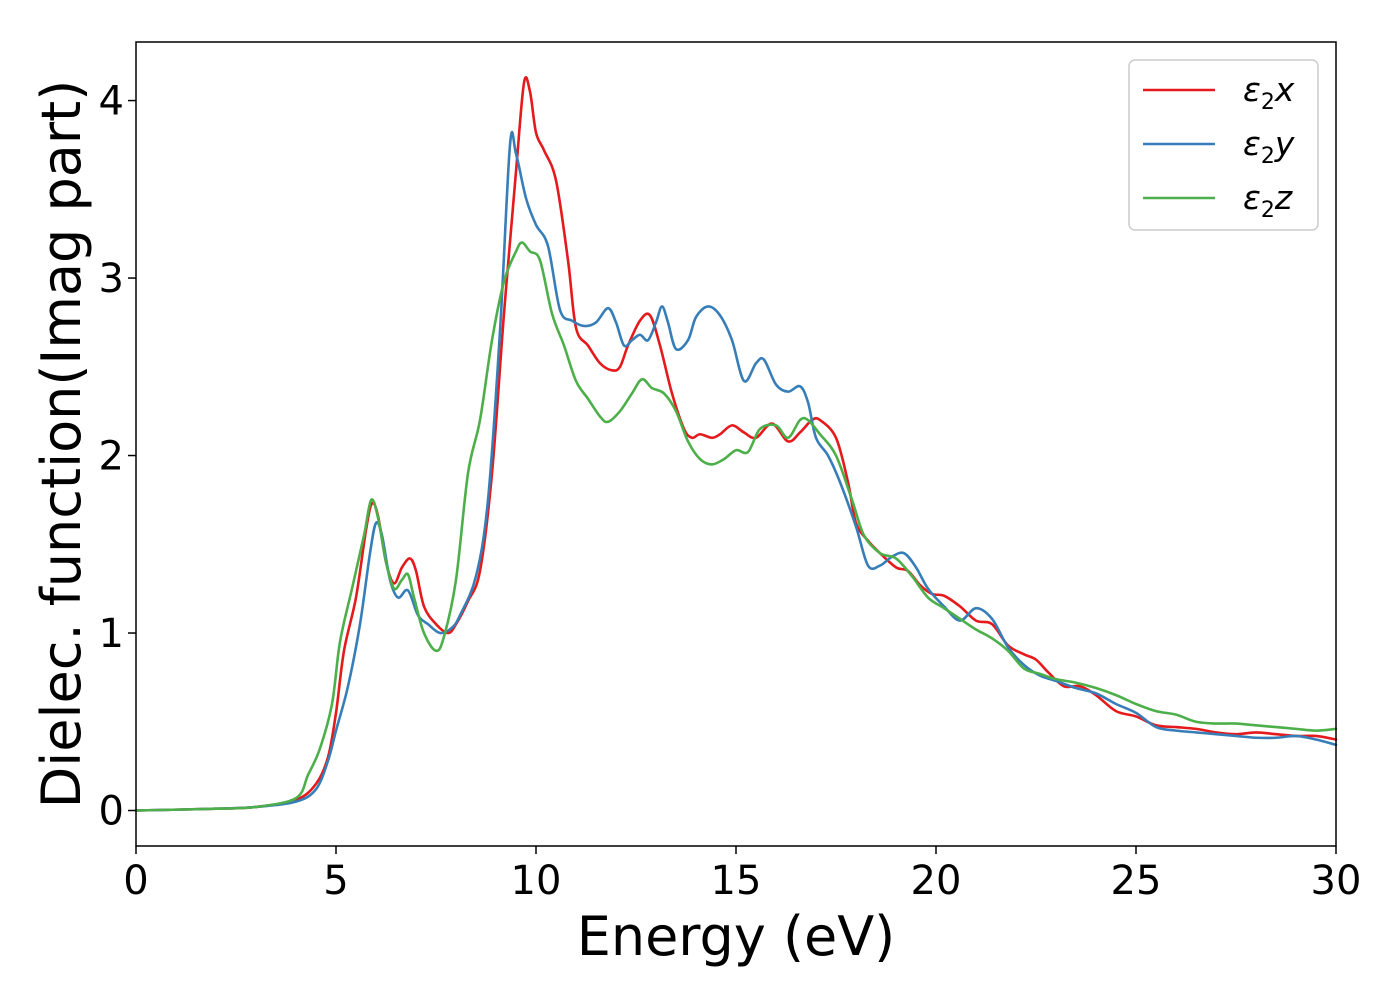 Image resolution: width=1400 pixels, height=1000 pixels. Describe the element at coordinates (1336, 881) in the screenshot. I see `x-tick-label: 30` at that location.